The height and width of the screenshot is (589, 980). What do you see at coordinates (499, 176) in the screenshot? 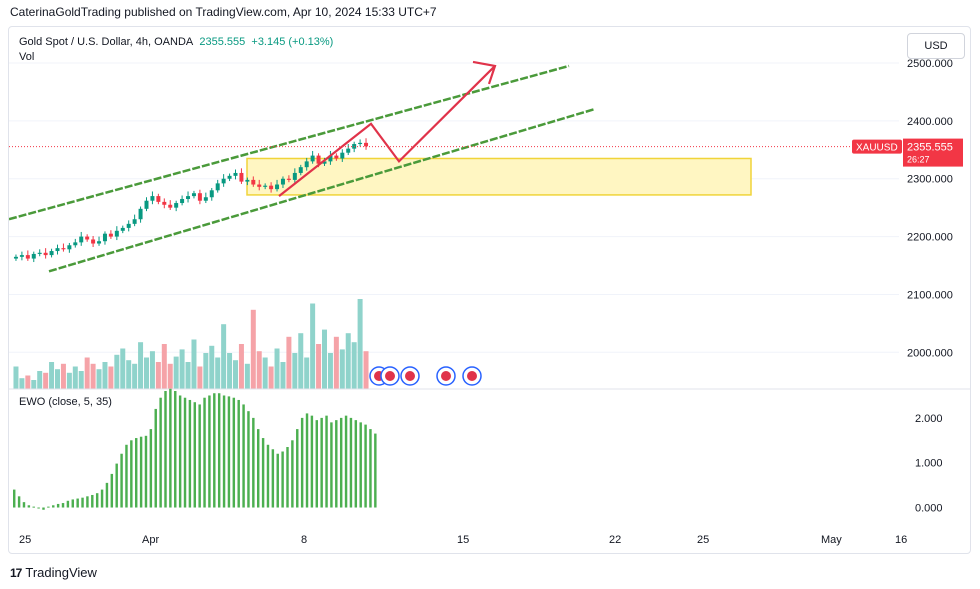
I see `support-zone-rect` at bounding box center [499, 176].